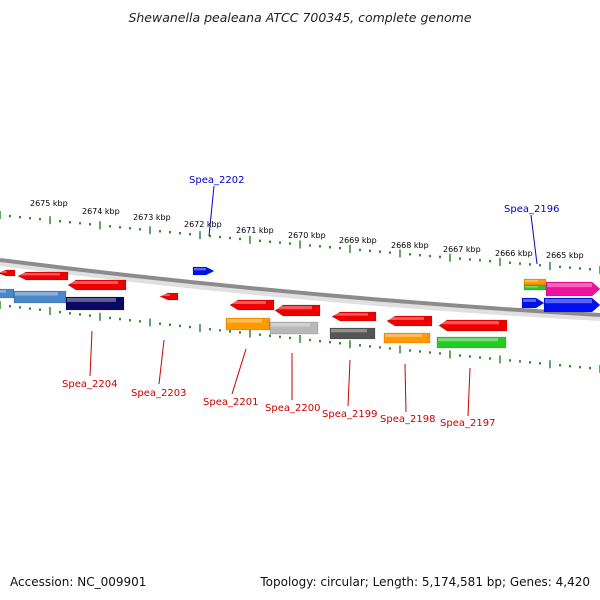 The width and height of the screenshot is (600, 600). What do you see at coordinates (531, 209) in the screenshot?
I see `gene-label-spea-2196: Spea_2196` at bounding box center [531, 209].